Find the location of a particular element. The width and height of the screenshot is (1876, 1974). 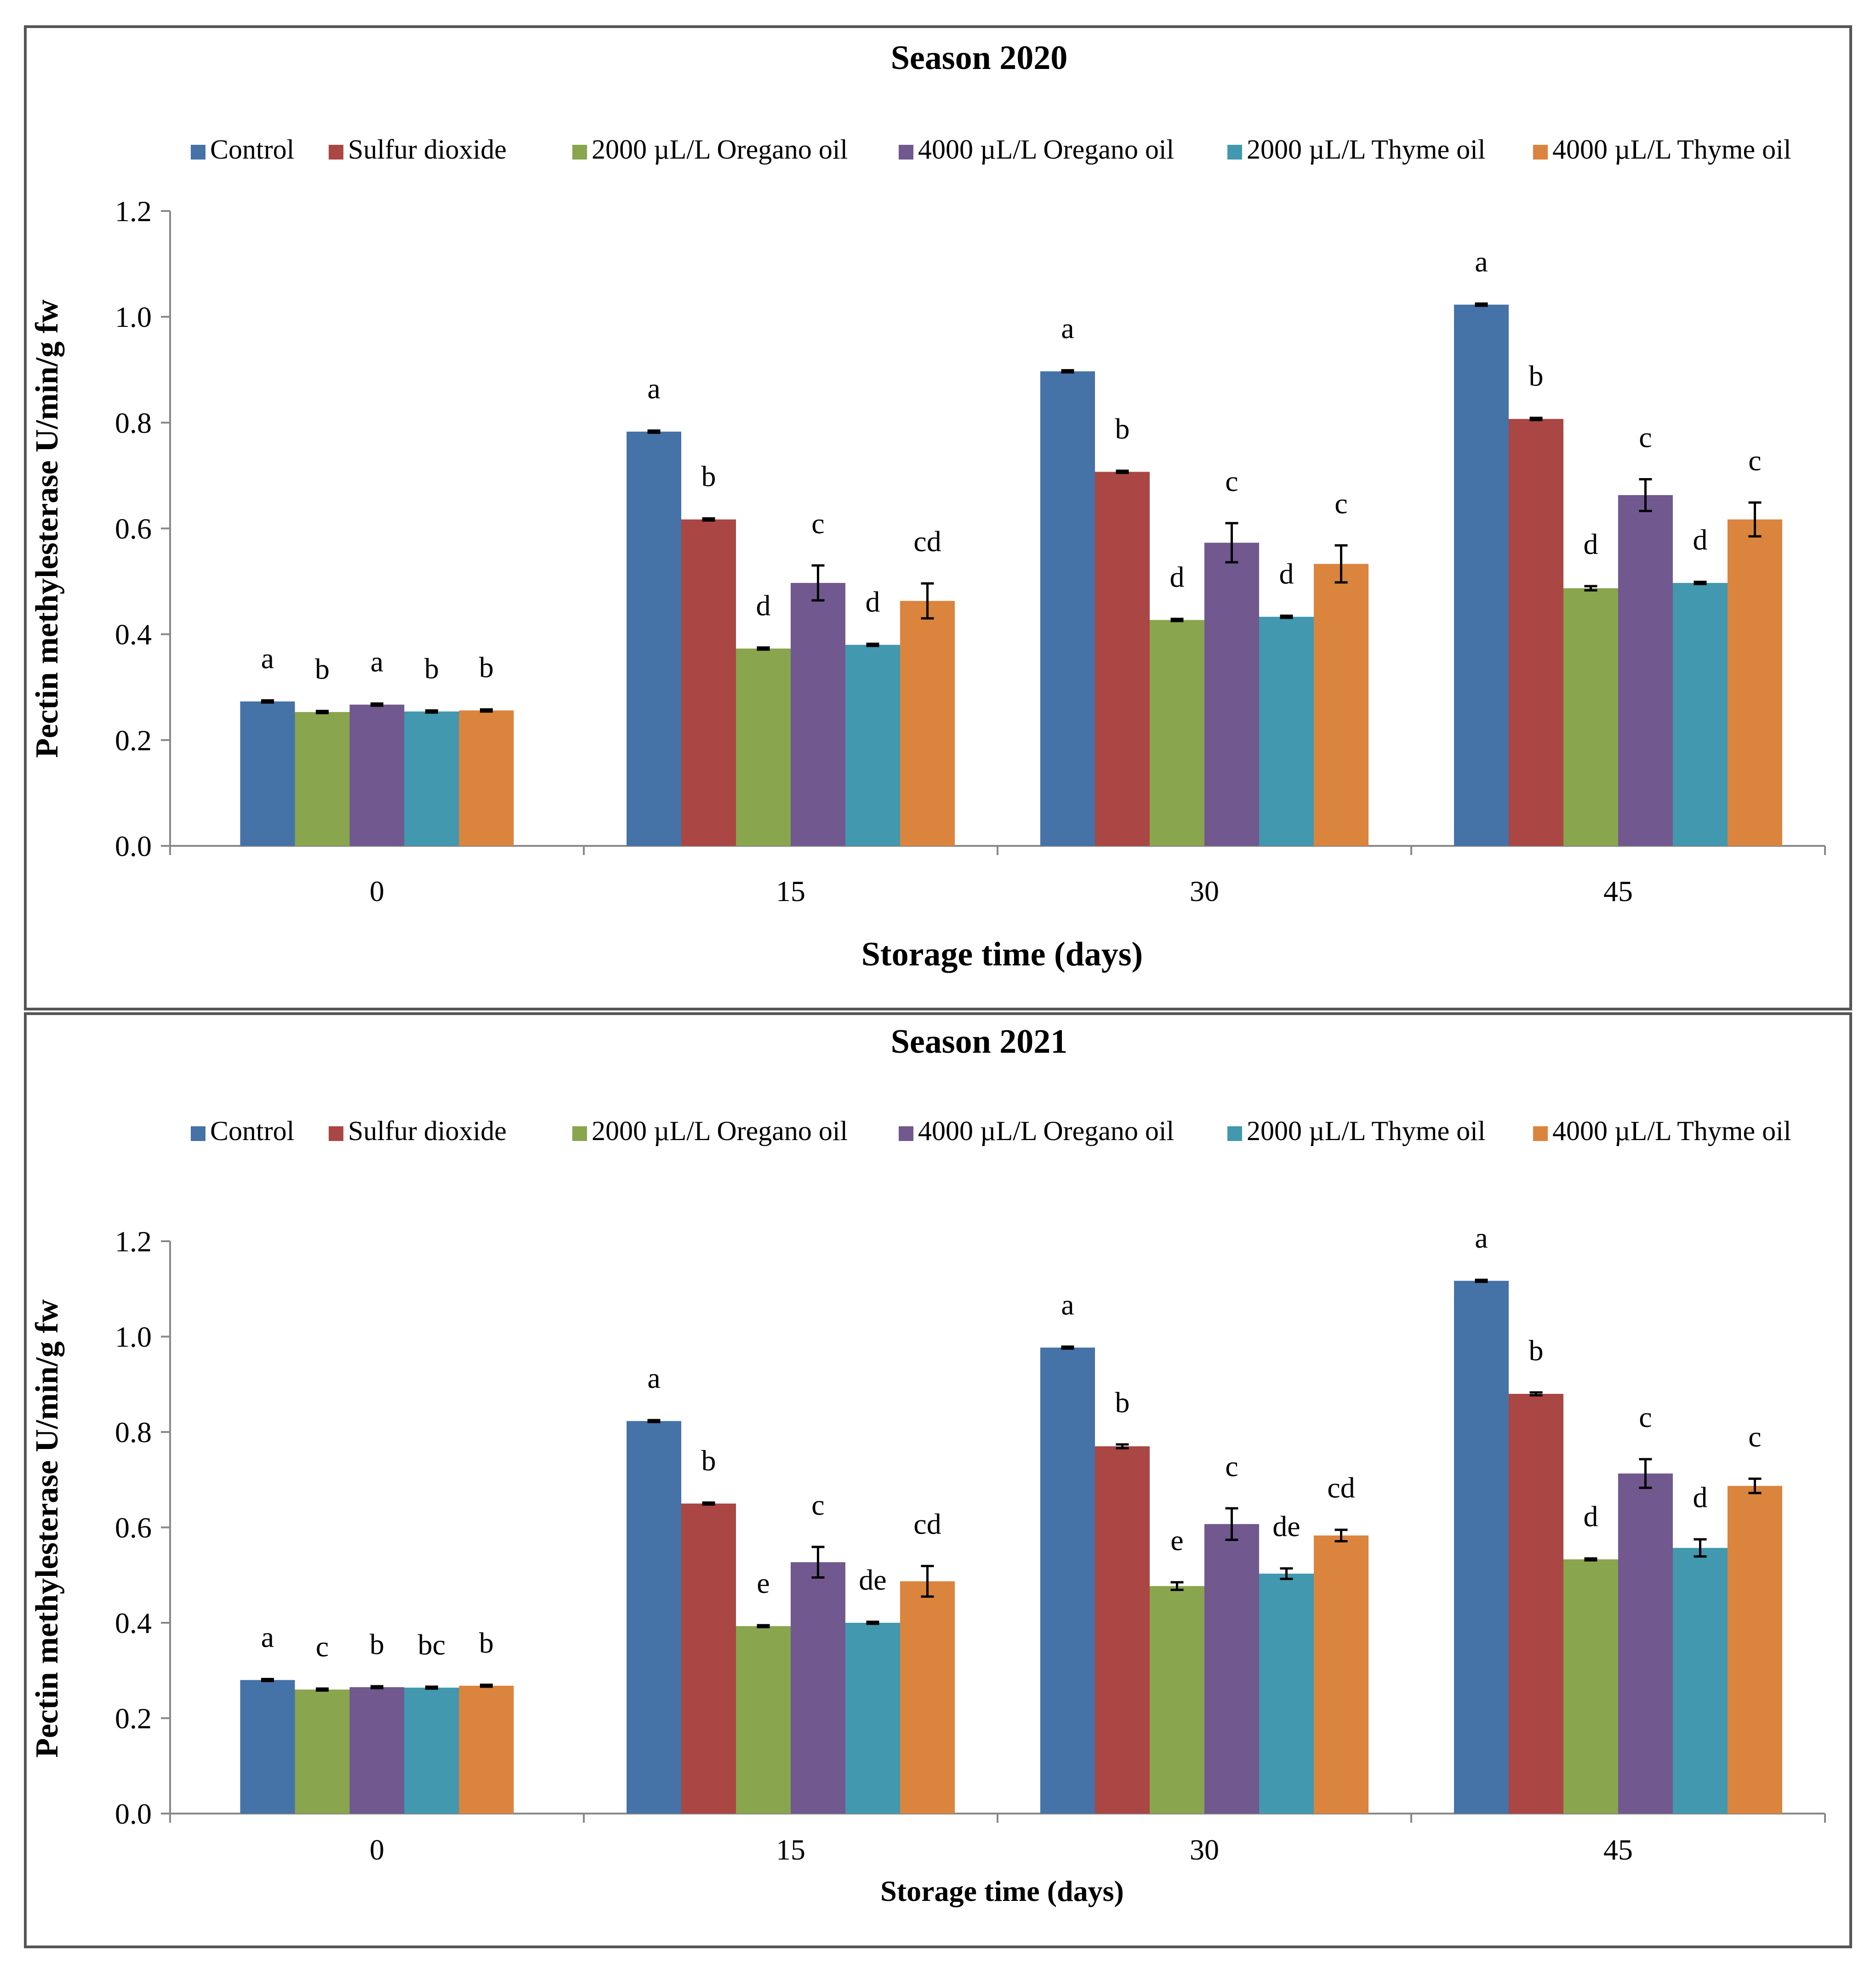

chart-title: Season 2020 is located at coordinates (979, 58).